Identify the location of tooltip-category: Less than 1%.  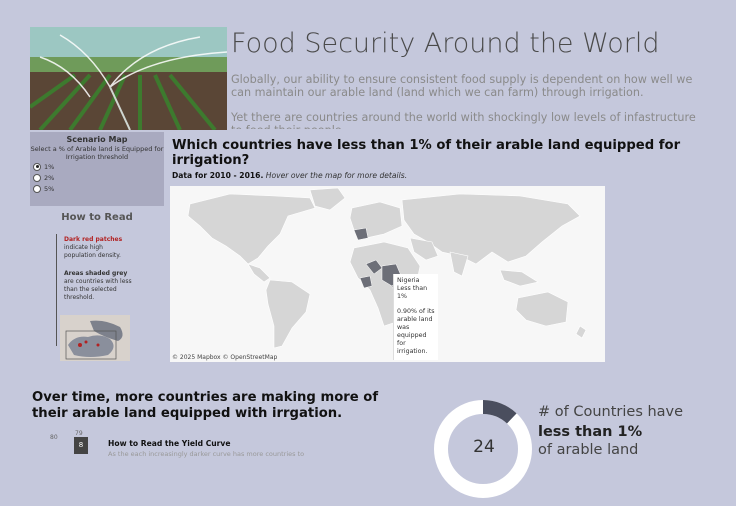
(412, 292).